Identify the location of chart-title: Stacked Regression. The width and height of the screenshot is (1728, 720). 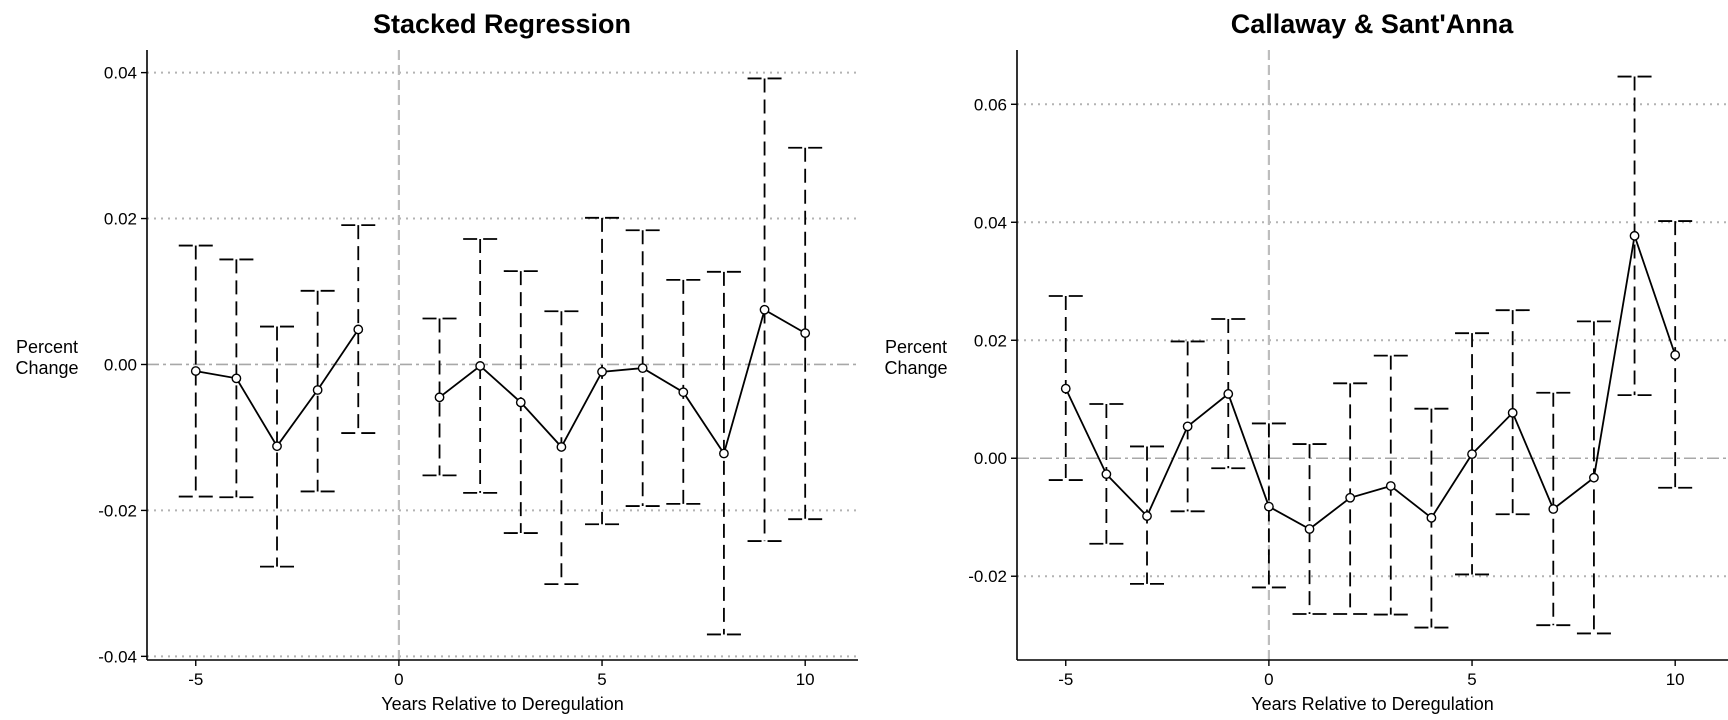
(502, 24).